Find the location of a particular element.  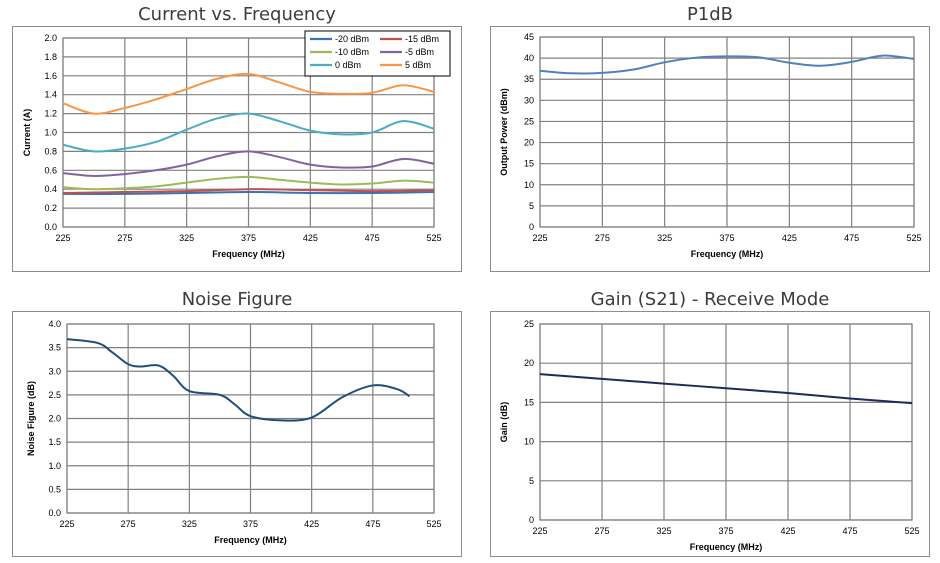

y-tick-label: 0.5 is located at coordinates (54, 489).